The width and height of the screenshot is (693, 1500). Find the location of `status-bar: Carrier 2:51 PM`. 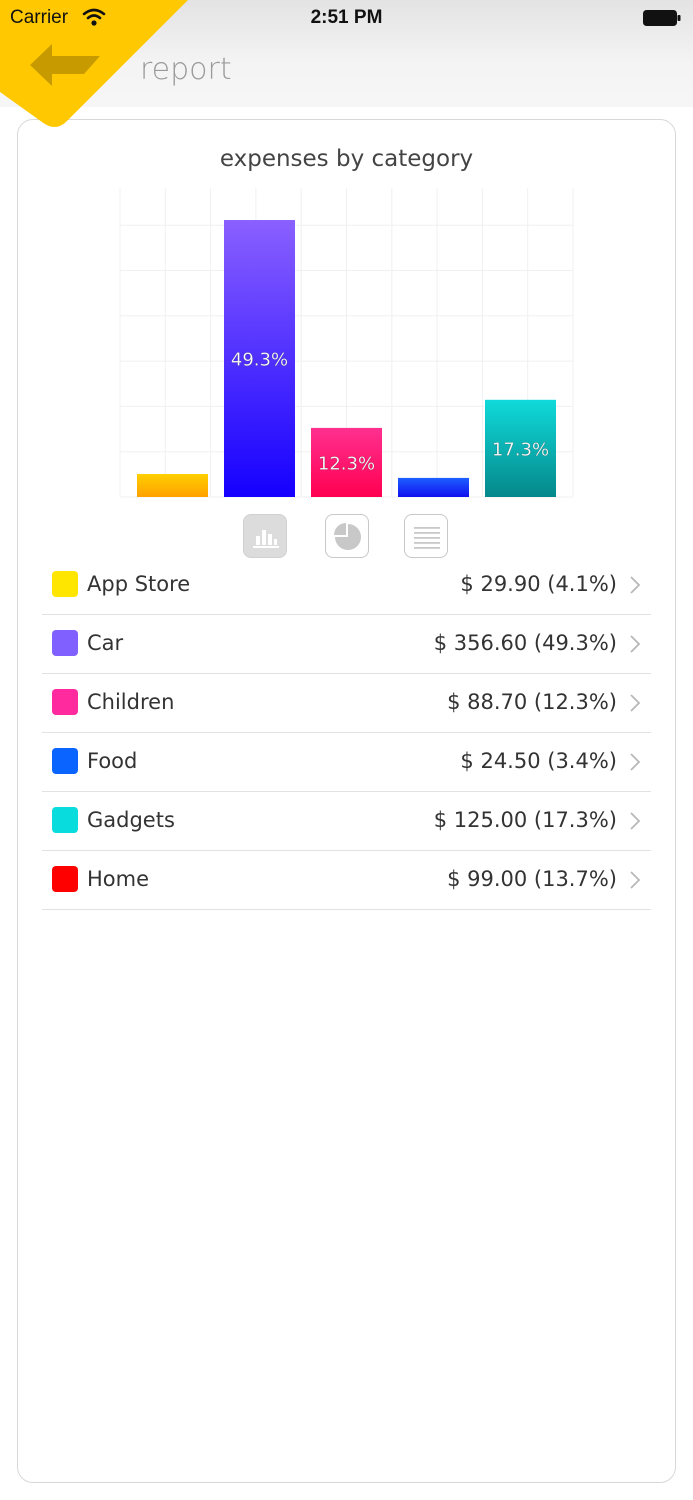

status-bar: Carrier 2:51 PM is located at coordinates (346, 18).